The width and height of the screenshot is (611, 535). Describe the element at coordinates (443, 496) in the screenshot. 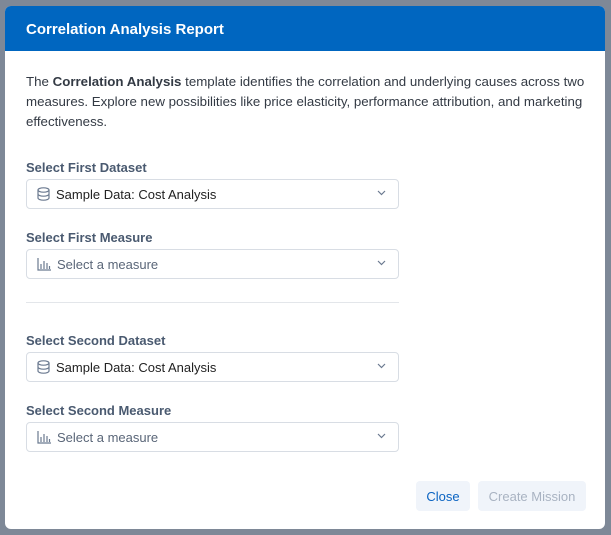

I see `close-button: Close` at that location.